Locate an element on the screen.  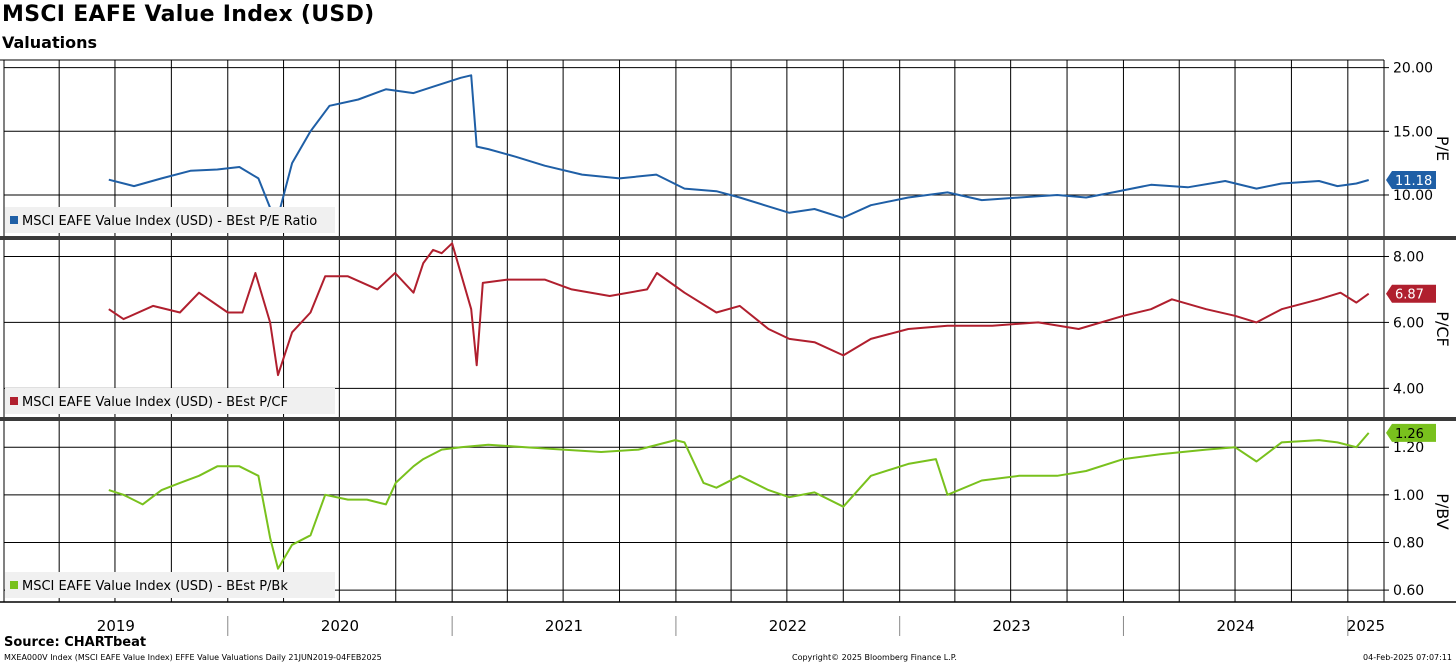
legend-box-pcf is located at coordinates (170, 401).